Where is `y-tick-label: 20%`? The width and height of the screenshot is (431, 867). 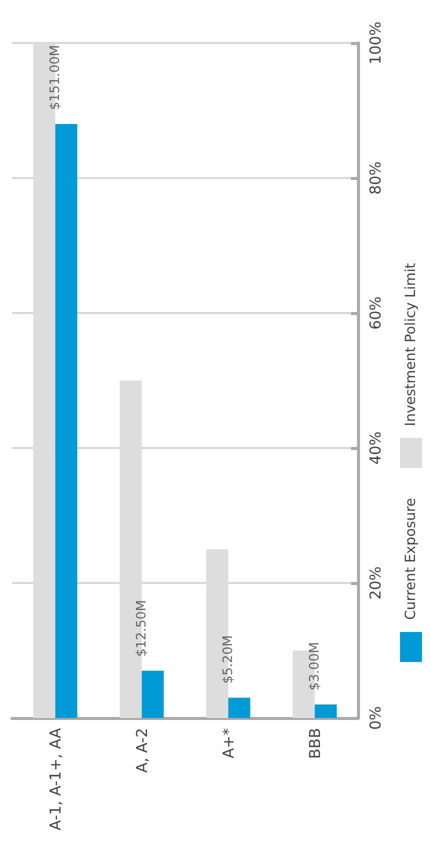 y-tick-label: 20% is located at coordinates (375, 583).